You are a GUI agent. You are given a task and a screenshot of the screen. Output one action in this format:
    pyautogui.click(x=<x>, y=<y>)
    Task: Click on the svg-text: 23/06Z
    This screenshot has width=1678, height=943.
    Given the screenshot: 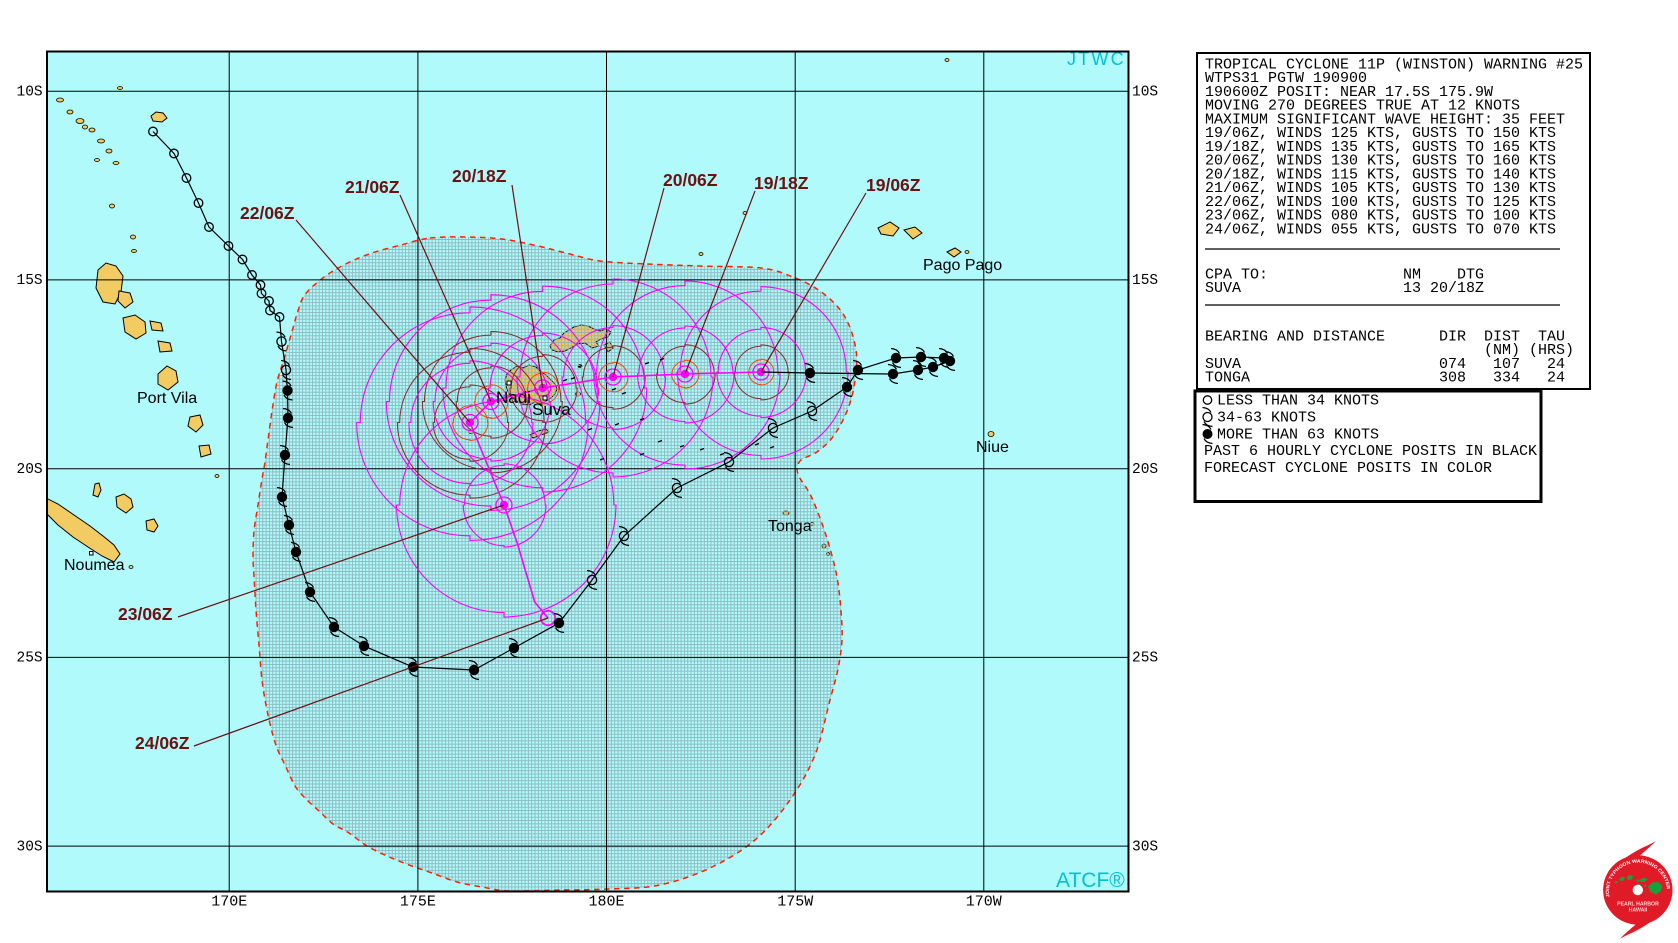 What is the action you would take?
    pyautogui.click(x=145, y=614)
    